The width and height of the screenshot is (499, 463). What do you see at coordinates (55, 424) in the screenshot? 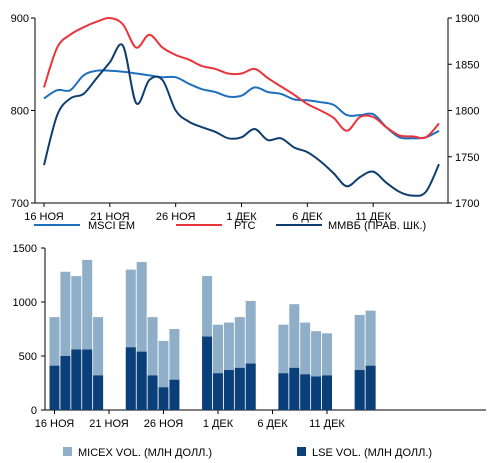
I see `bar-chart-x-tick-label: 16 НОЯ` at bounding box center [55, 424].